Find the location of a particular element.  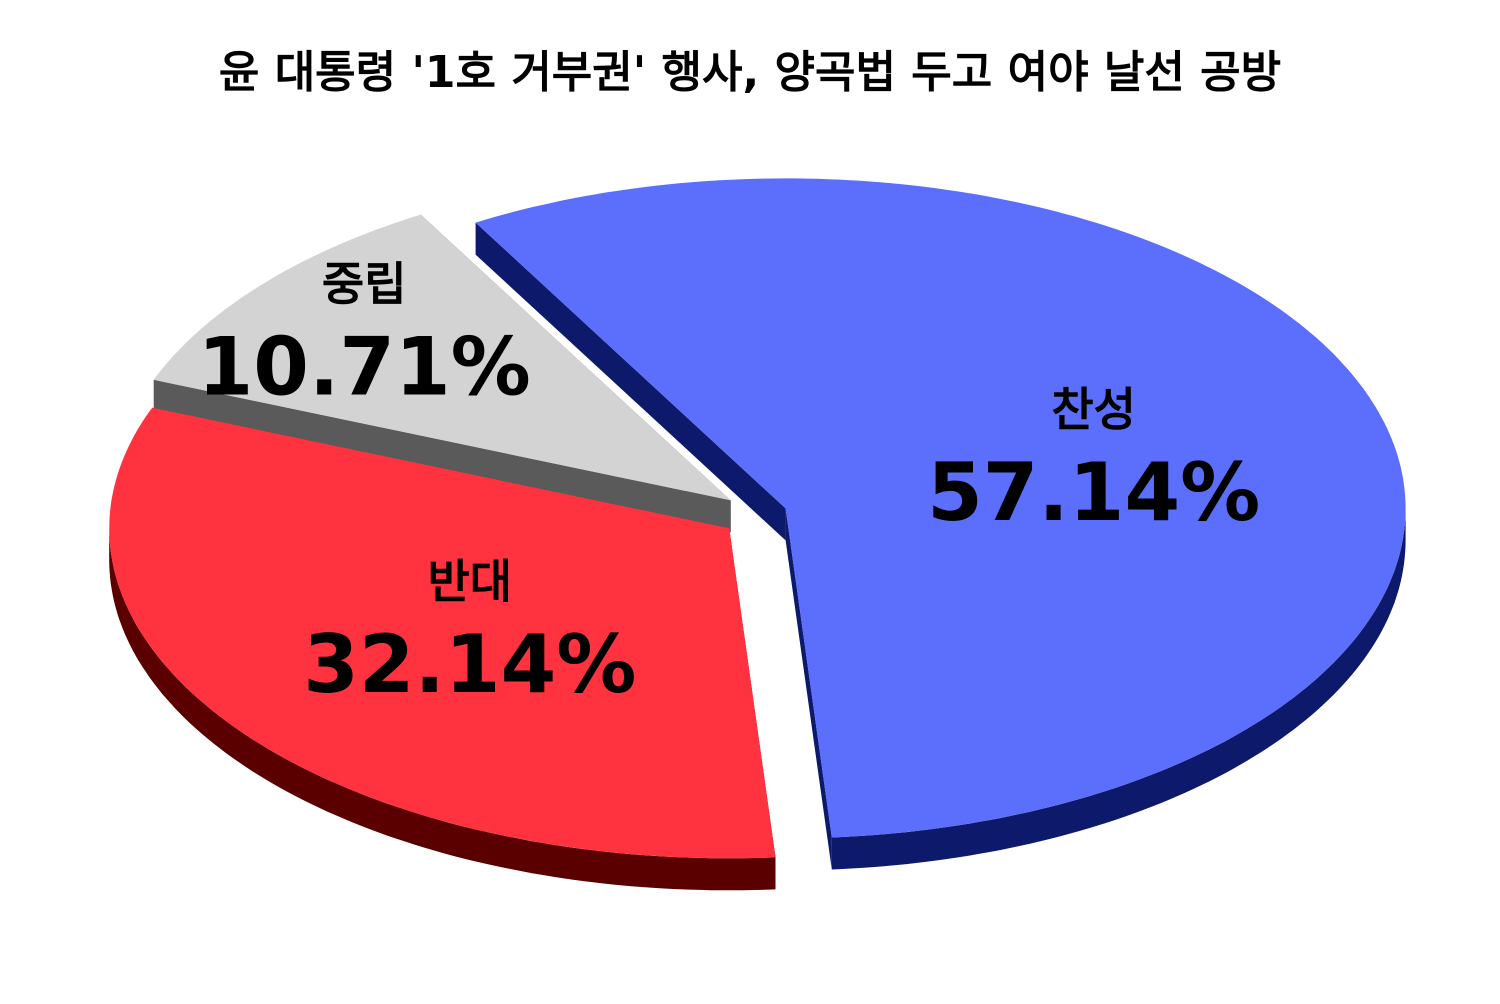

value-label: 32.14% is located at coordinates (469, 664).